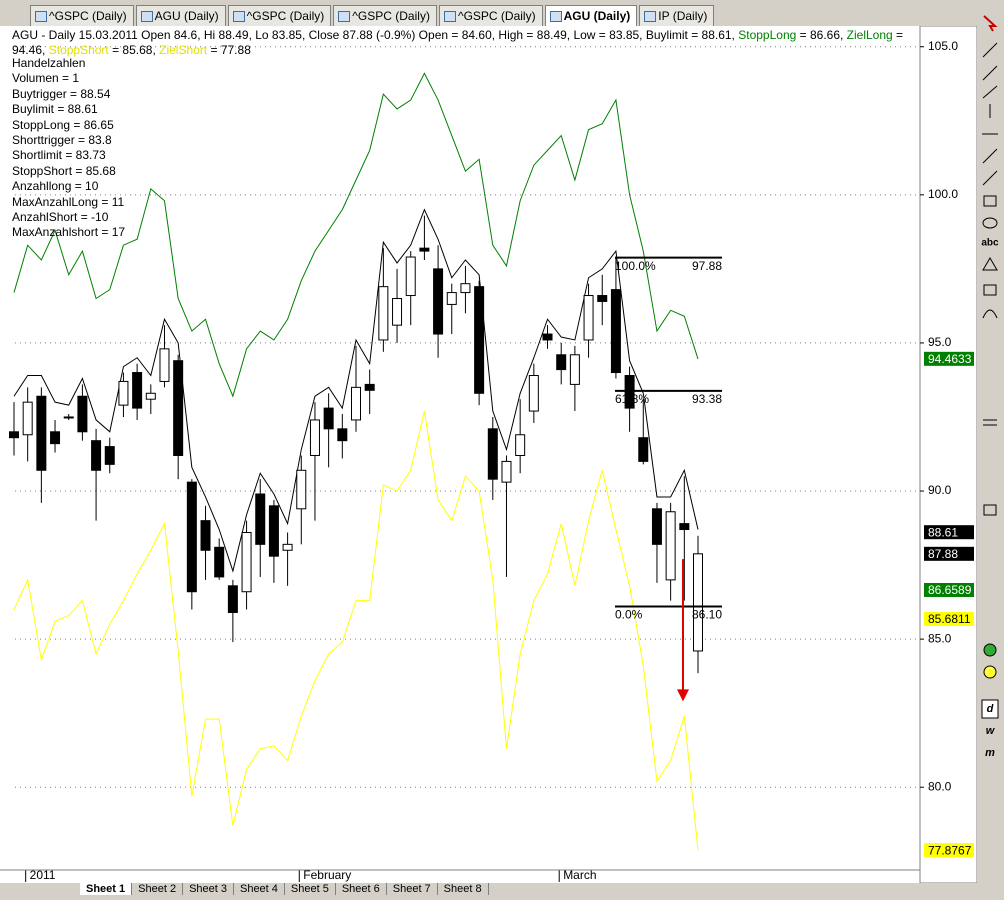  What do you see at coordinates (943, 532) in the screenshot?
I see `price-label: 88.61` at bounding box center [943, 532].